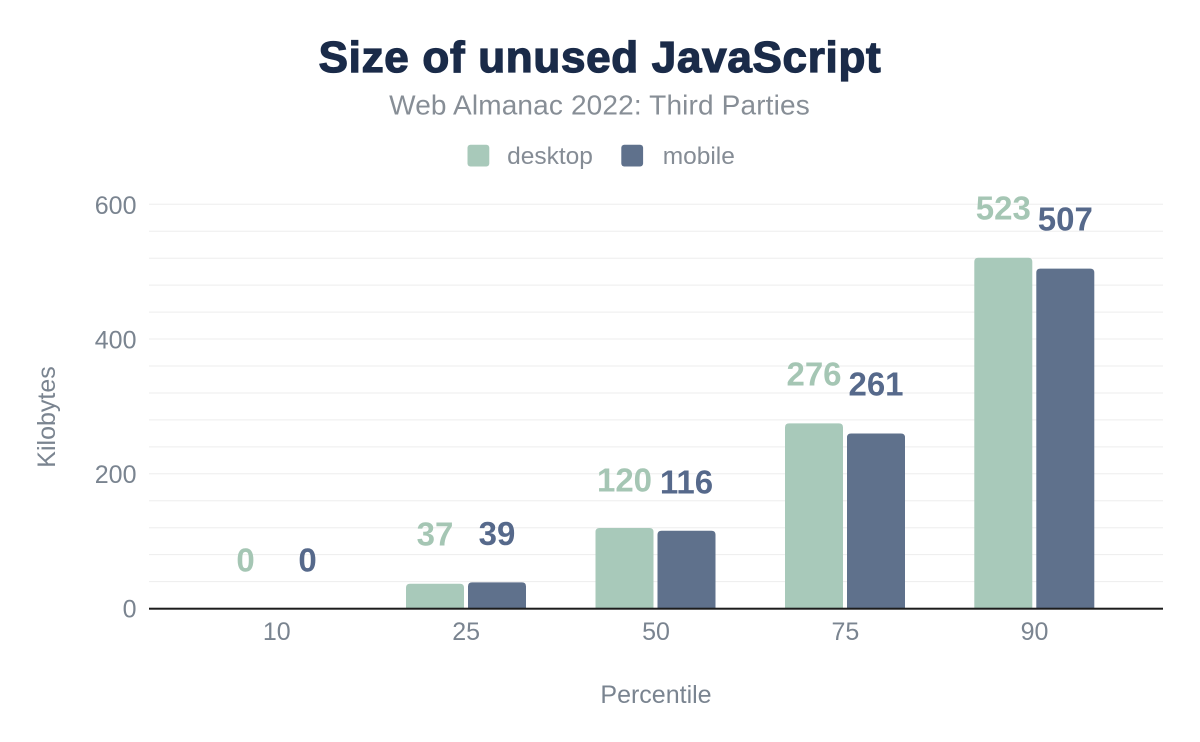 The image size is (1200, 742). I want to click on svg-text: 75, so click(845, 632).